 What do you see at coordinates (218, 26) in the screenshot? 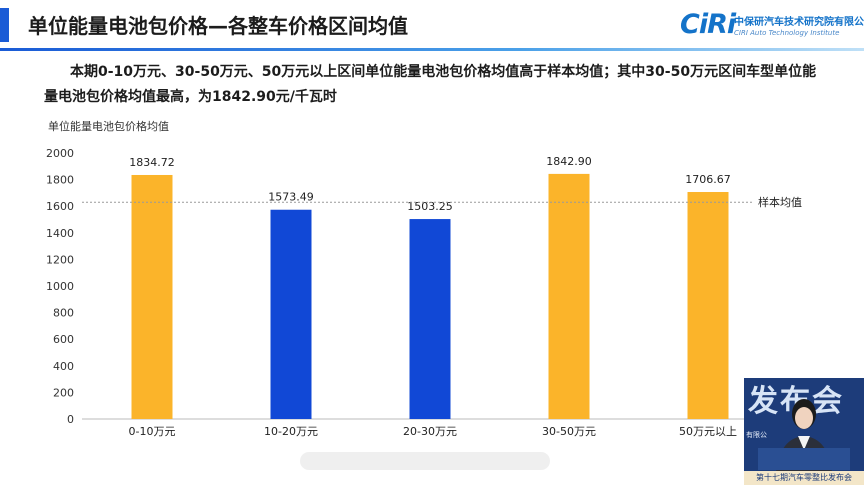
I see `slide-title: 单位能量电池包价格—各整车价格区间均值` at bounding box center [218, 26].